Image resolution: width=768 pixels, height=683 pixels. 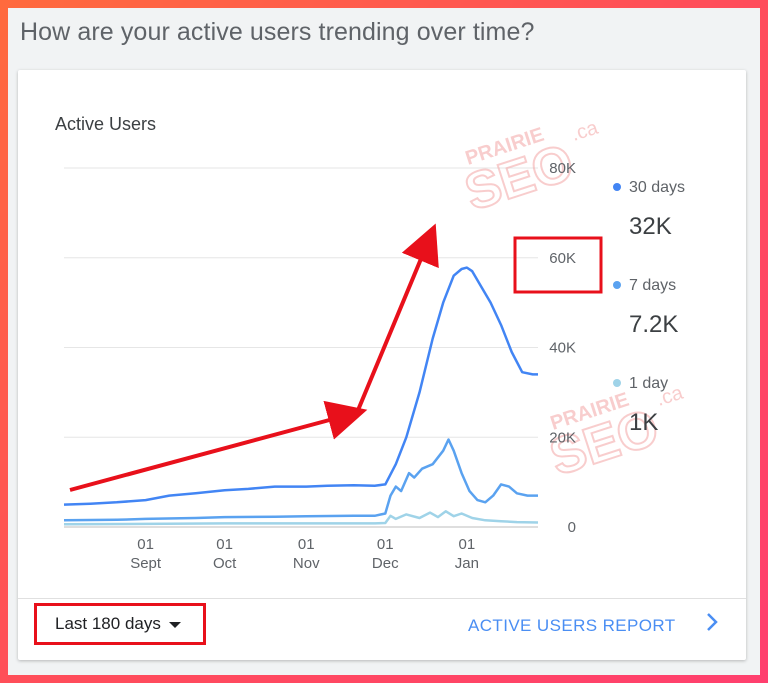 I want to click on series-line-7-days, so click(x=300, y=480).